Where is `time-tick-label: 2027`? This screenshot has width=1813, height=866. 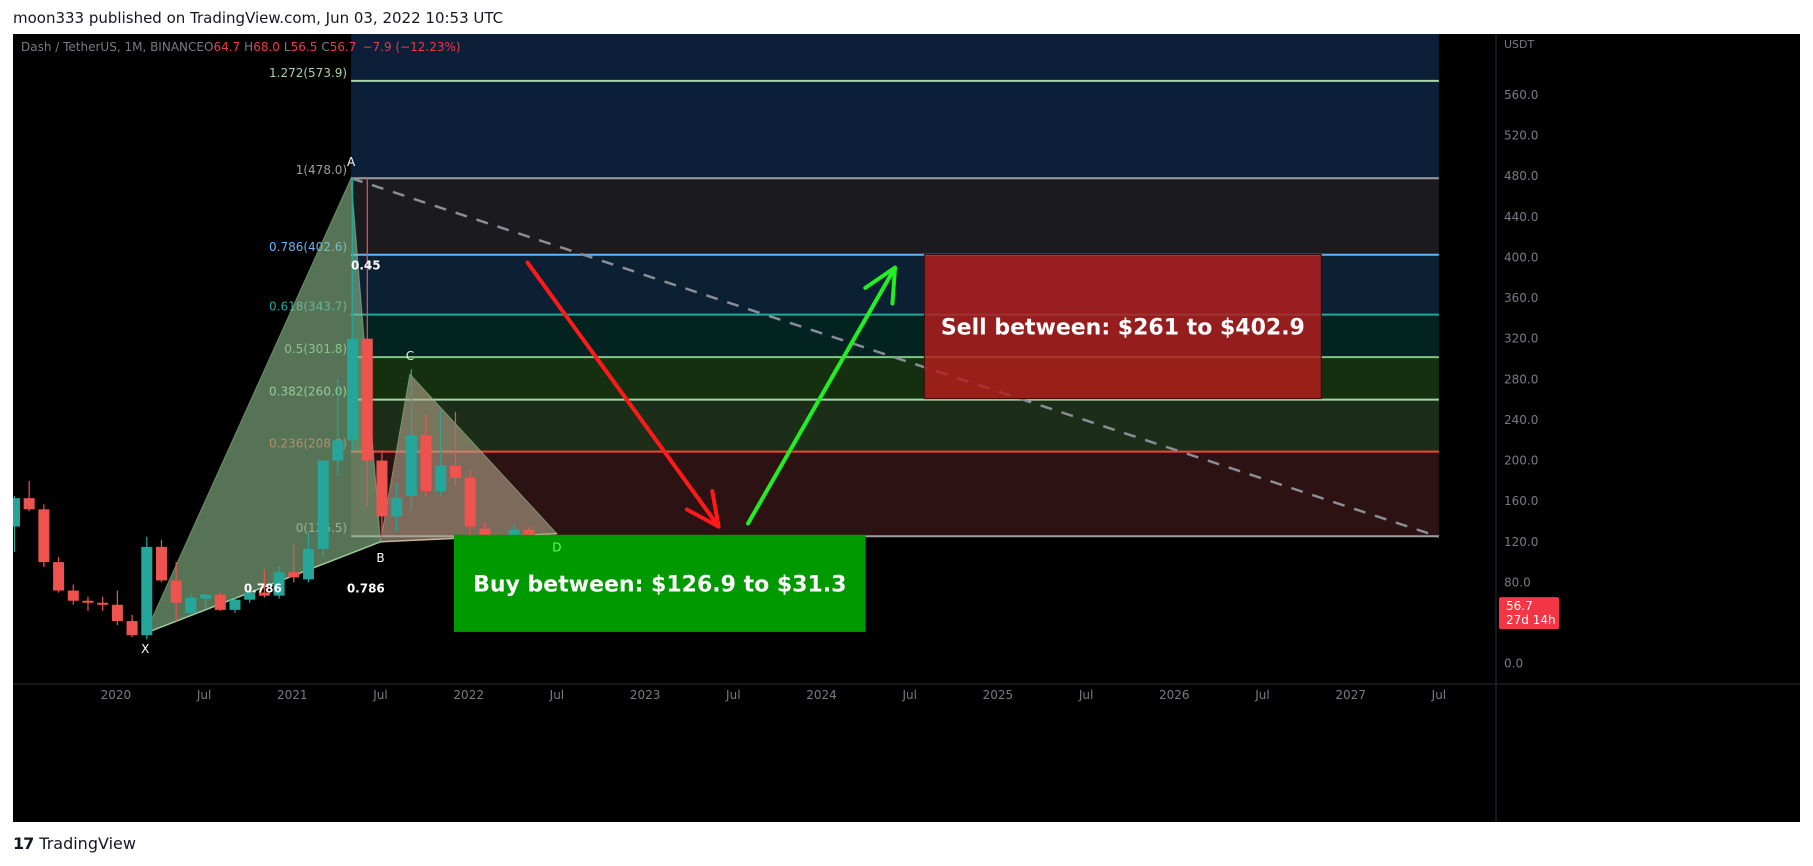 time-tick-label: 2027 is located at coordinates (1350, 695).